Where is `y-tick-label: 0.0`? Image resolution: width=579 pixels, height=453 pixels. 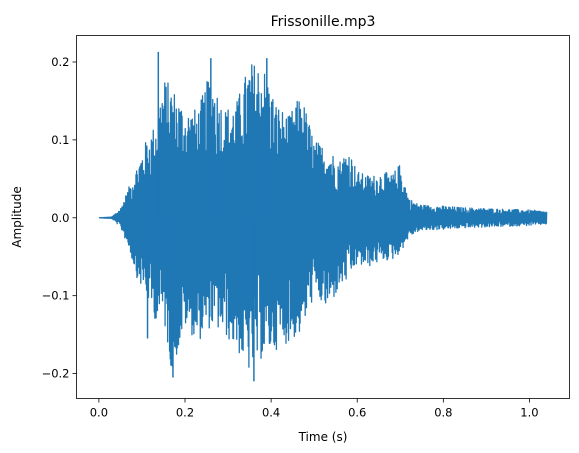
y-tick-label: 0.0 is located at coordinates (60, 218).